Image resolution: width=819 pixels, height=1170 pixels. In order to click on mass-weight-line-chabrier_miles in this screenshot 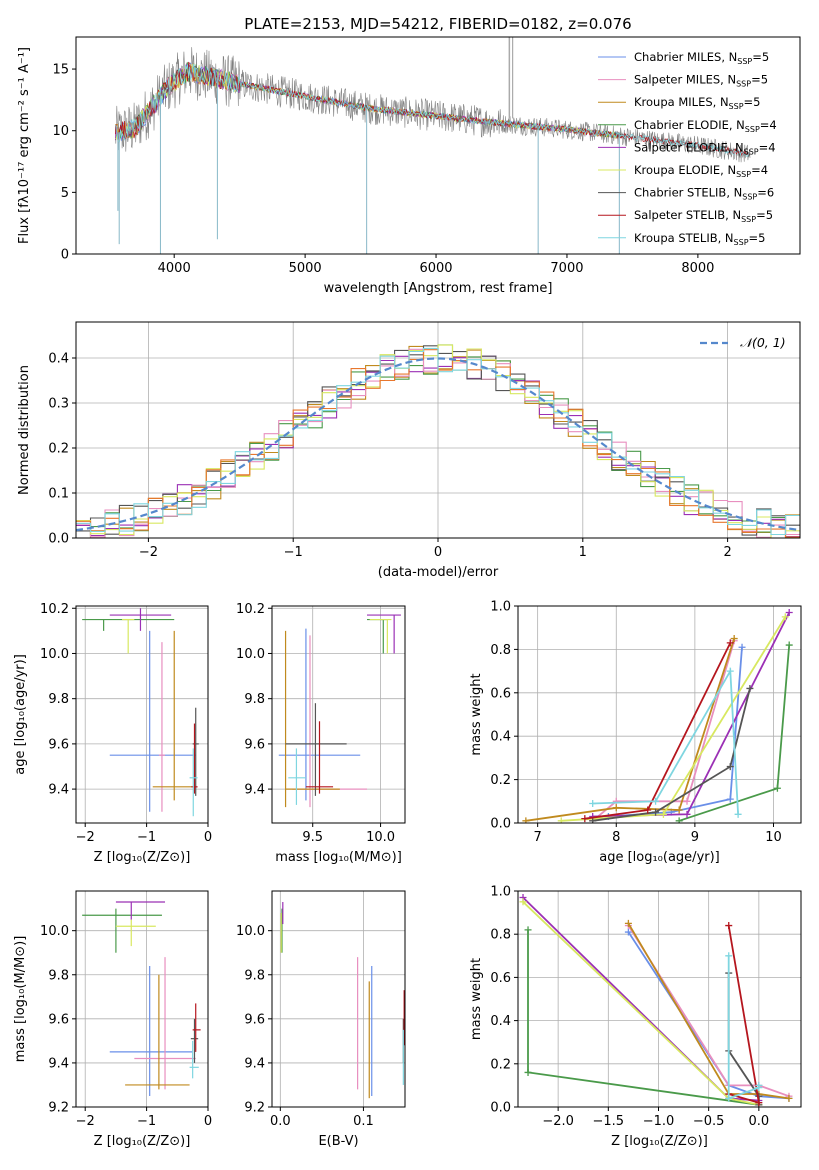, I will do `click(675, 732)`.